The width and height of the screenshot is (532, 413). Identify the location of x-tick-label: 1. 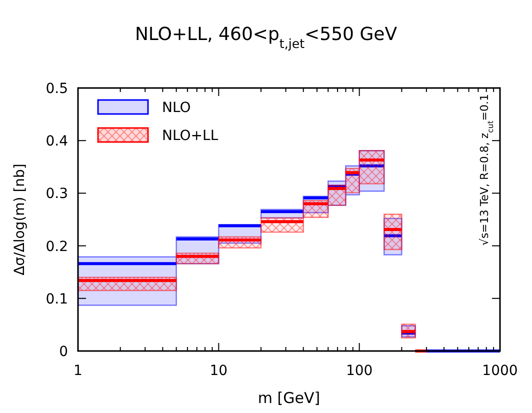
(78, 371).